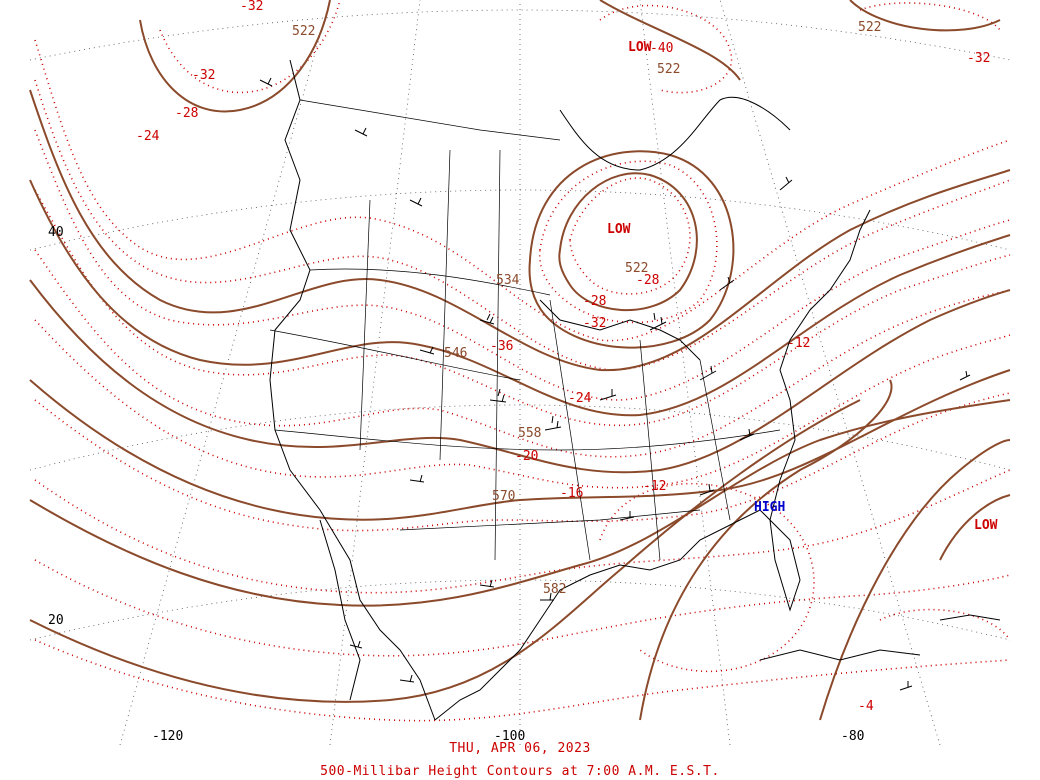 The image size is (1040, 780). What do you see at coordinates (509, 736) in the screenshot?
I see `lon-label: -100` at bounding box center [509, 736].